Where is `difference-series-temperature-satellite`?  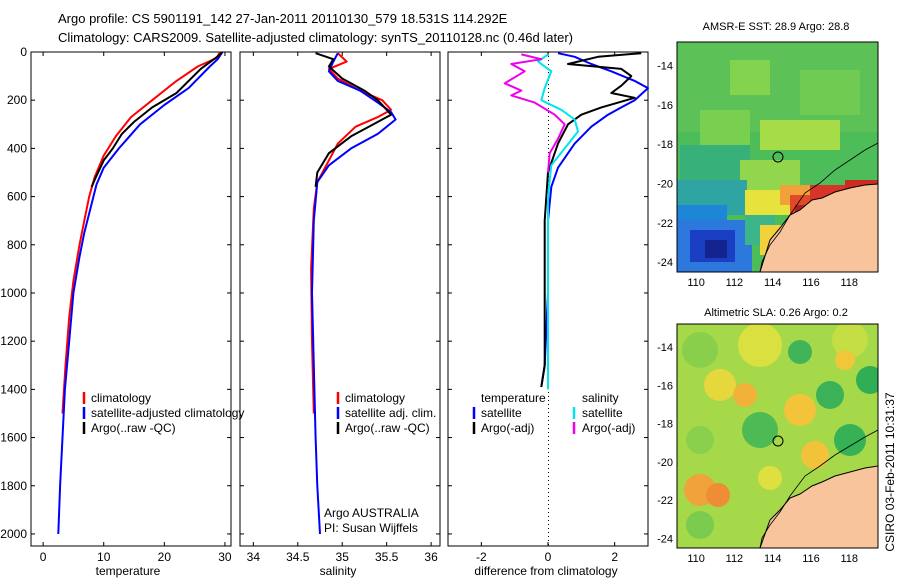 difference-series-temperature-satellite is located at coordinates (594, 220).